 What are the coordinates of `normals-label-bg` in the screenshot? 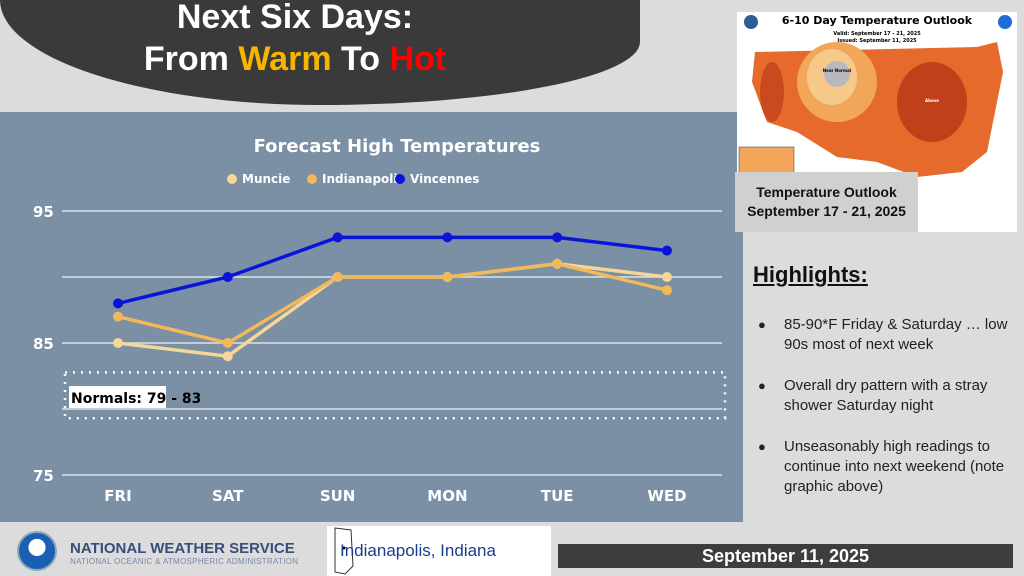 It's located at (117, 397).